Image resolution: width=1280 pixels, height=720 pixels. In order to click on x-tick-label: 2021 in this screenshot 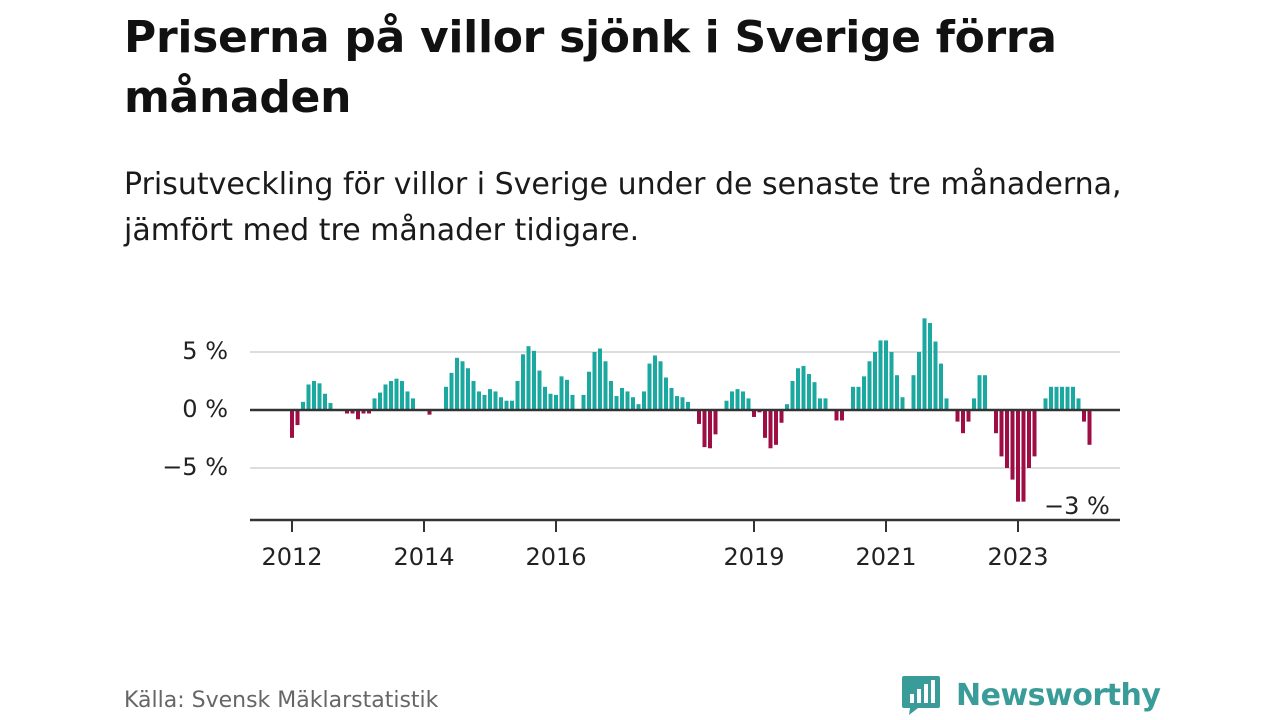, I will do `click(885, 557)`.